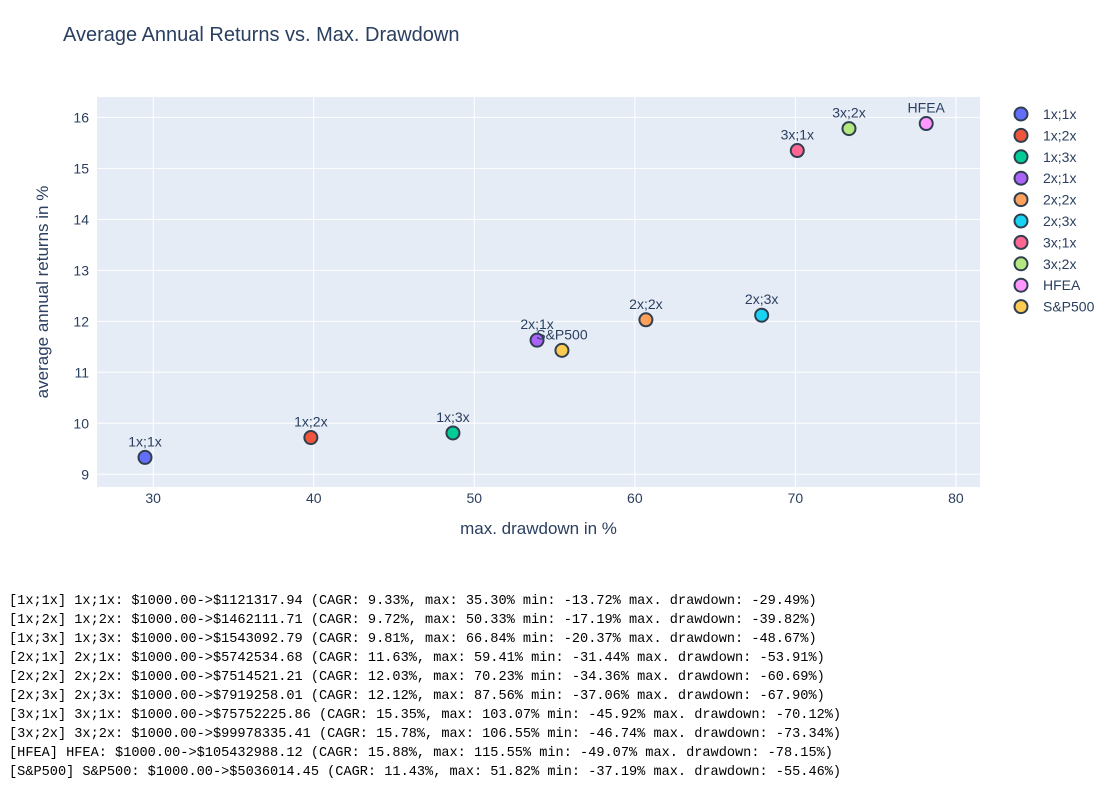  Describe the element at coordinates (81, 219) in the screenshot. I see `y-tick-label: 14` at that location.